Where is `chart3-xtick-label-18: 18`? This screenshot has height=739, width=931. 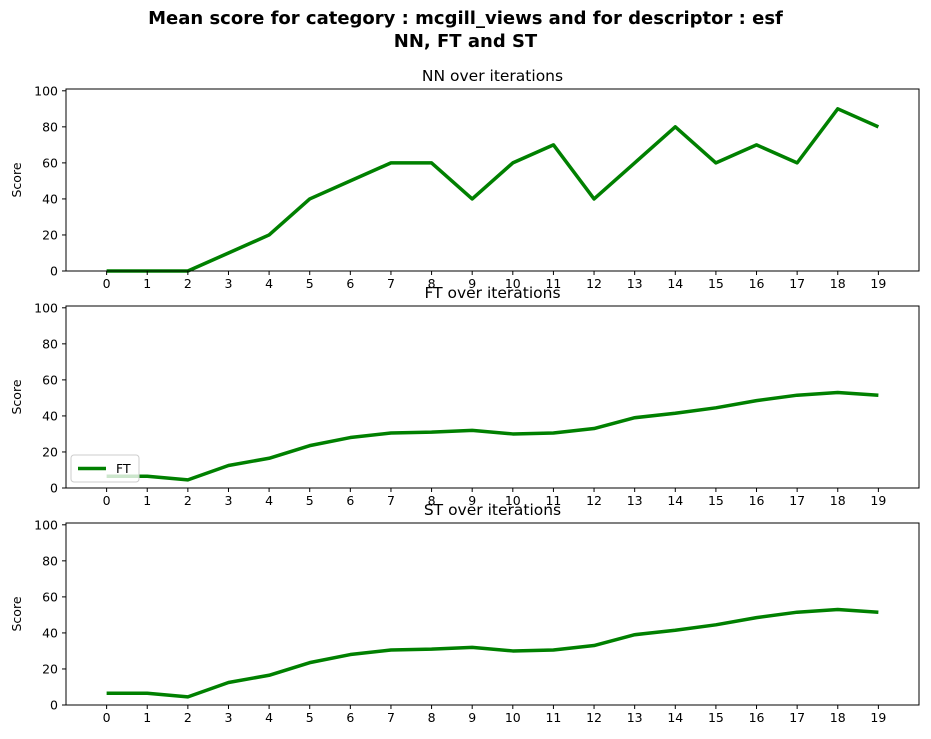 chart3-xtick-label-18: 18 is located at coordinates (838, 717).